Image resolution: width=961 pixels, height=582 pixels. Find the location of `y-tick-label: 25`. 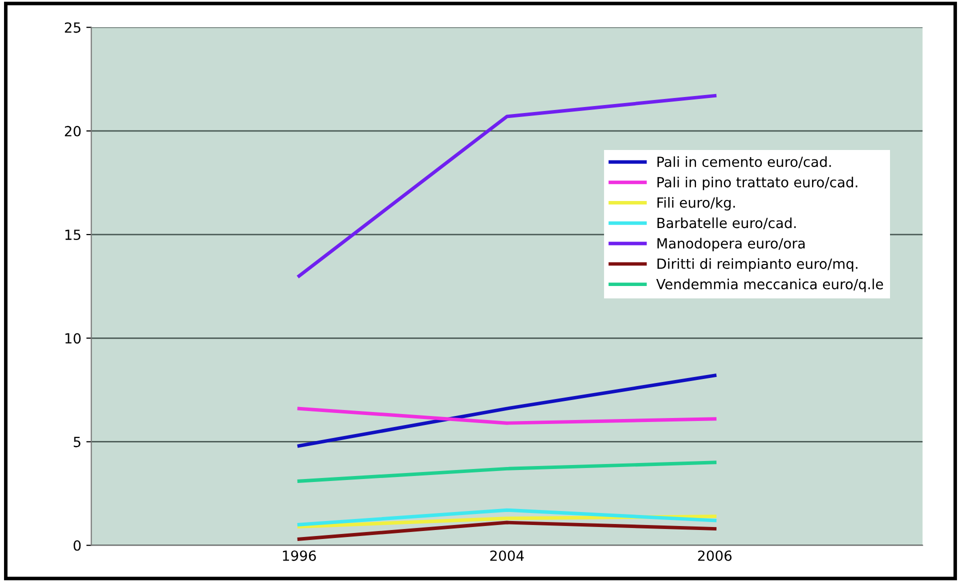

y-tick-label: 25 is located at coordinates (72, 27).